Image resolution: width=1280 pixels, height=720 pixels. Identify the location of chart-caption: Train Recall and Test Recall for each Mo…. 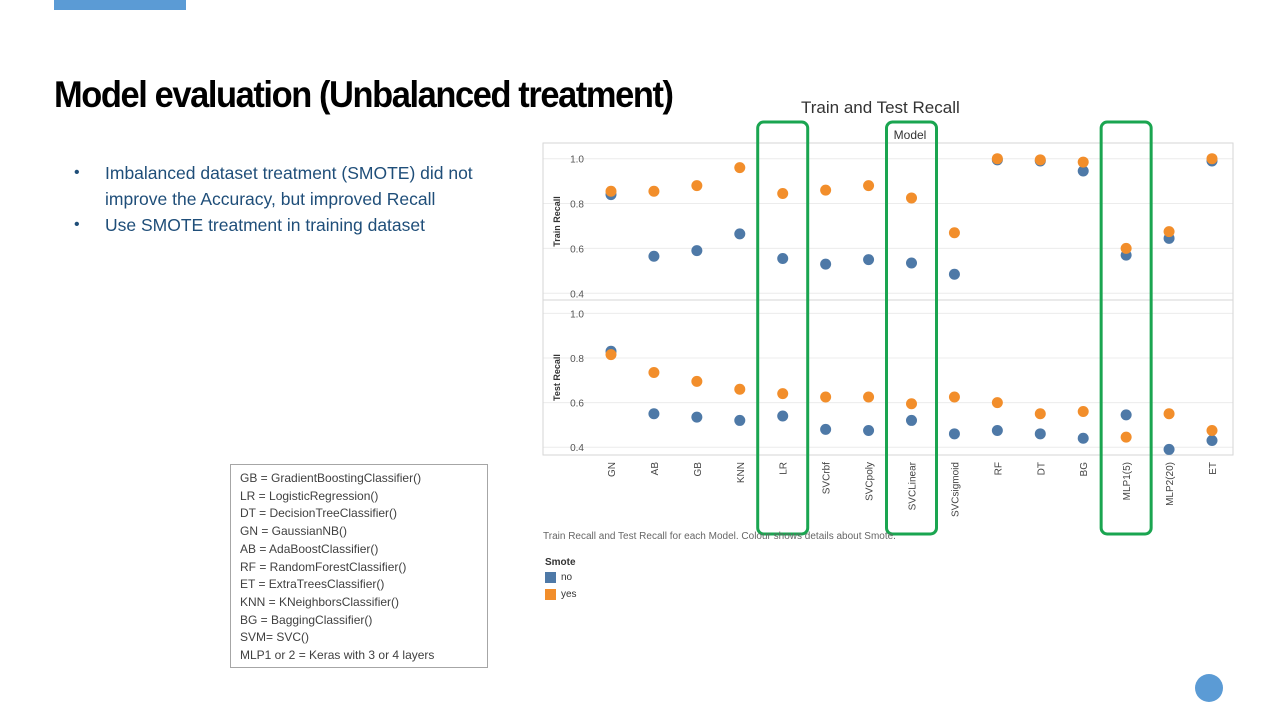
(719, 536).